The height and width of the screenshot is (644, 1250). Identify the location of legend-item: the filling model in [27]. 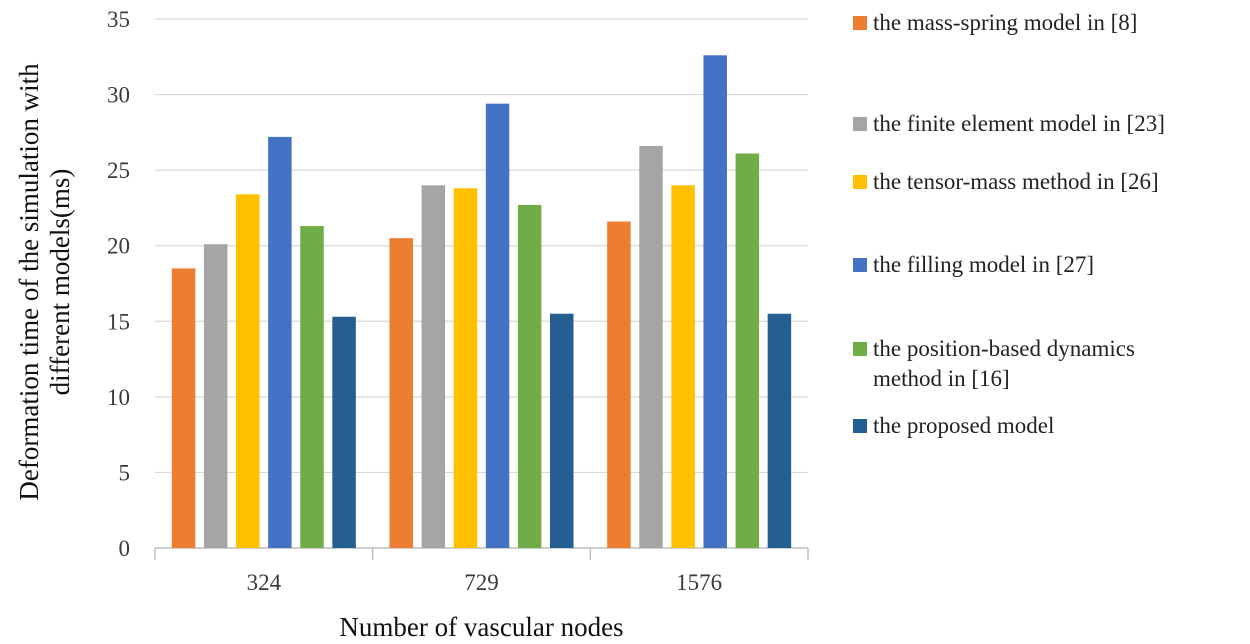
(973, 264).